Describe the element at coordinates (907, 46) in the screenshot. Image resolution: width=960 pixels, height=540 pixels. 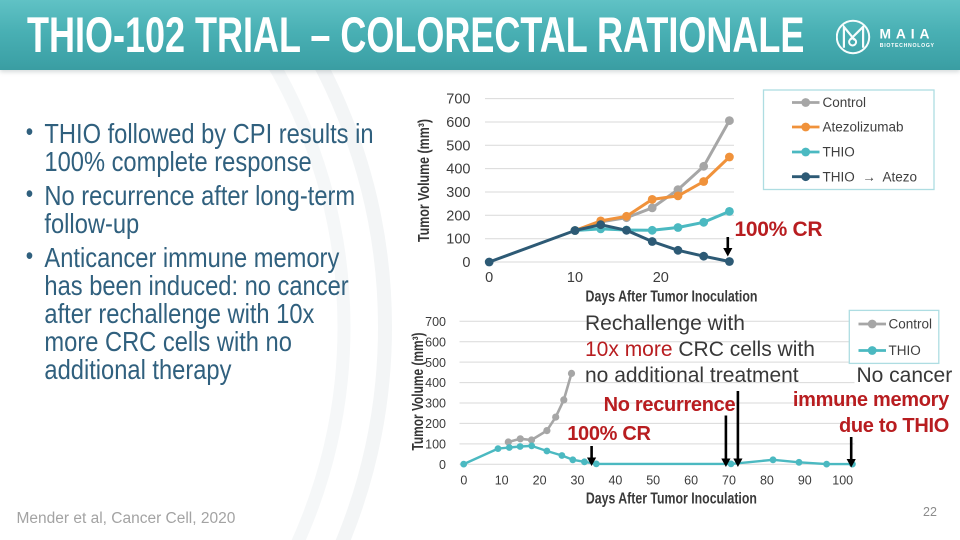
I see `svg-text: BIOTECHNOLOGY` at that location.